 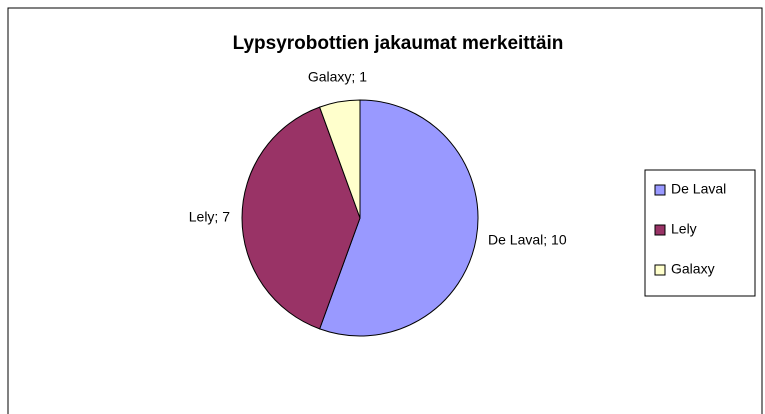 I want to click on data-label: Lely; 7, so click(x=209, y=217).